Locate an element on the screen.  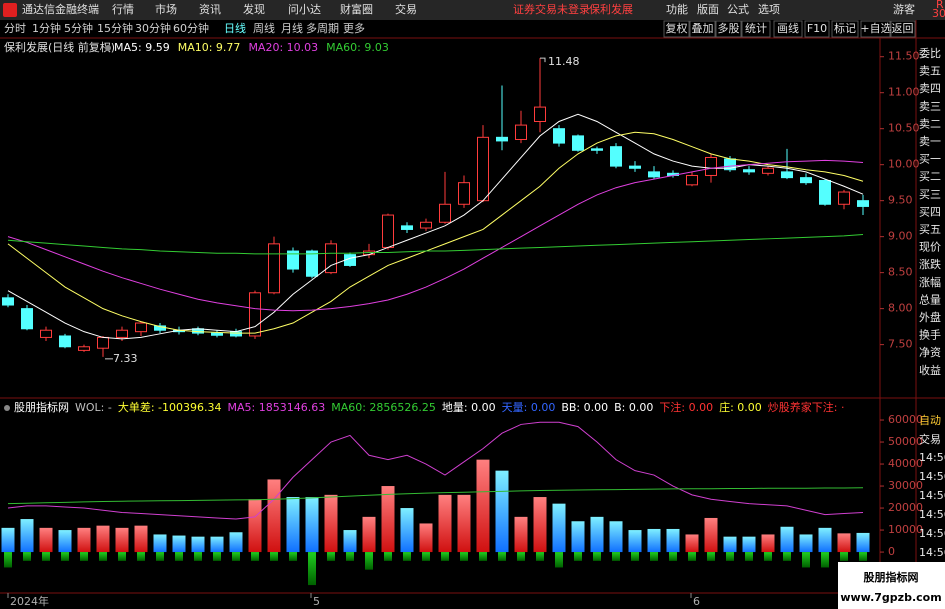
stock-name: 保利发展 is located at coordinates (611, 9).